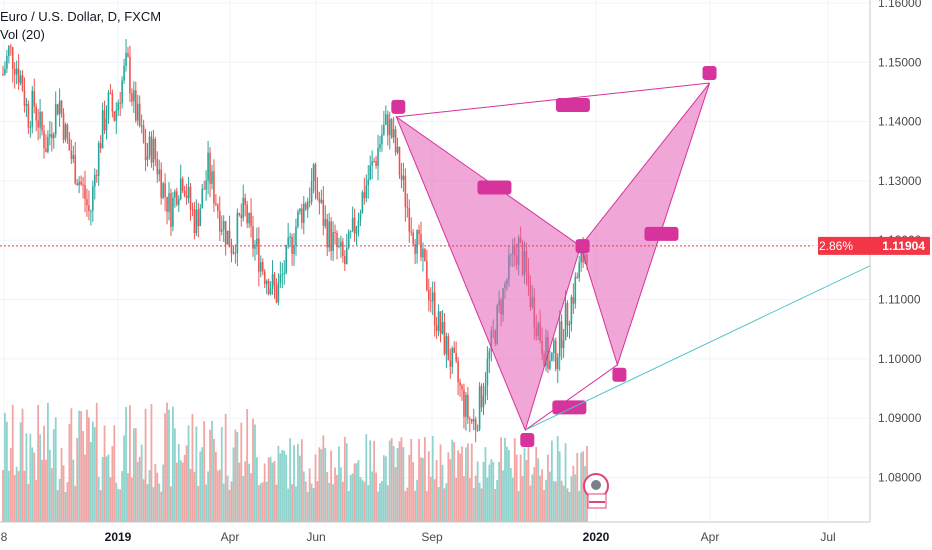  Describe the element at coordinates (494, 187) in the screenshot. I see `pattern-ratio-badge` at that location.